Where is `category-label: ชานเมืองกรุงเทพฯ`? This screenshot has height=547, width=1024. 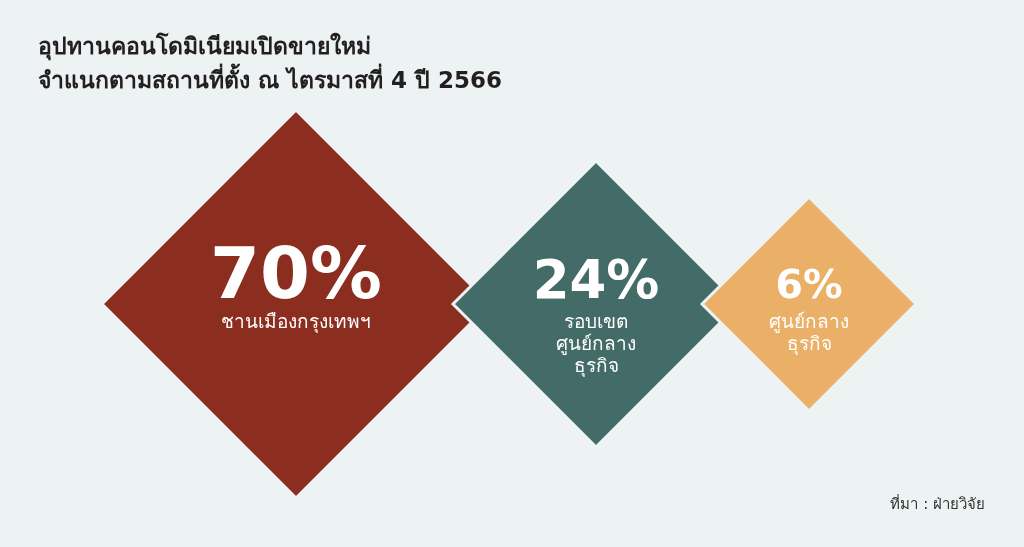
category-label: ชานเมืองกรุงเทพฯ is located at coordinates (296, 322).